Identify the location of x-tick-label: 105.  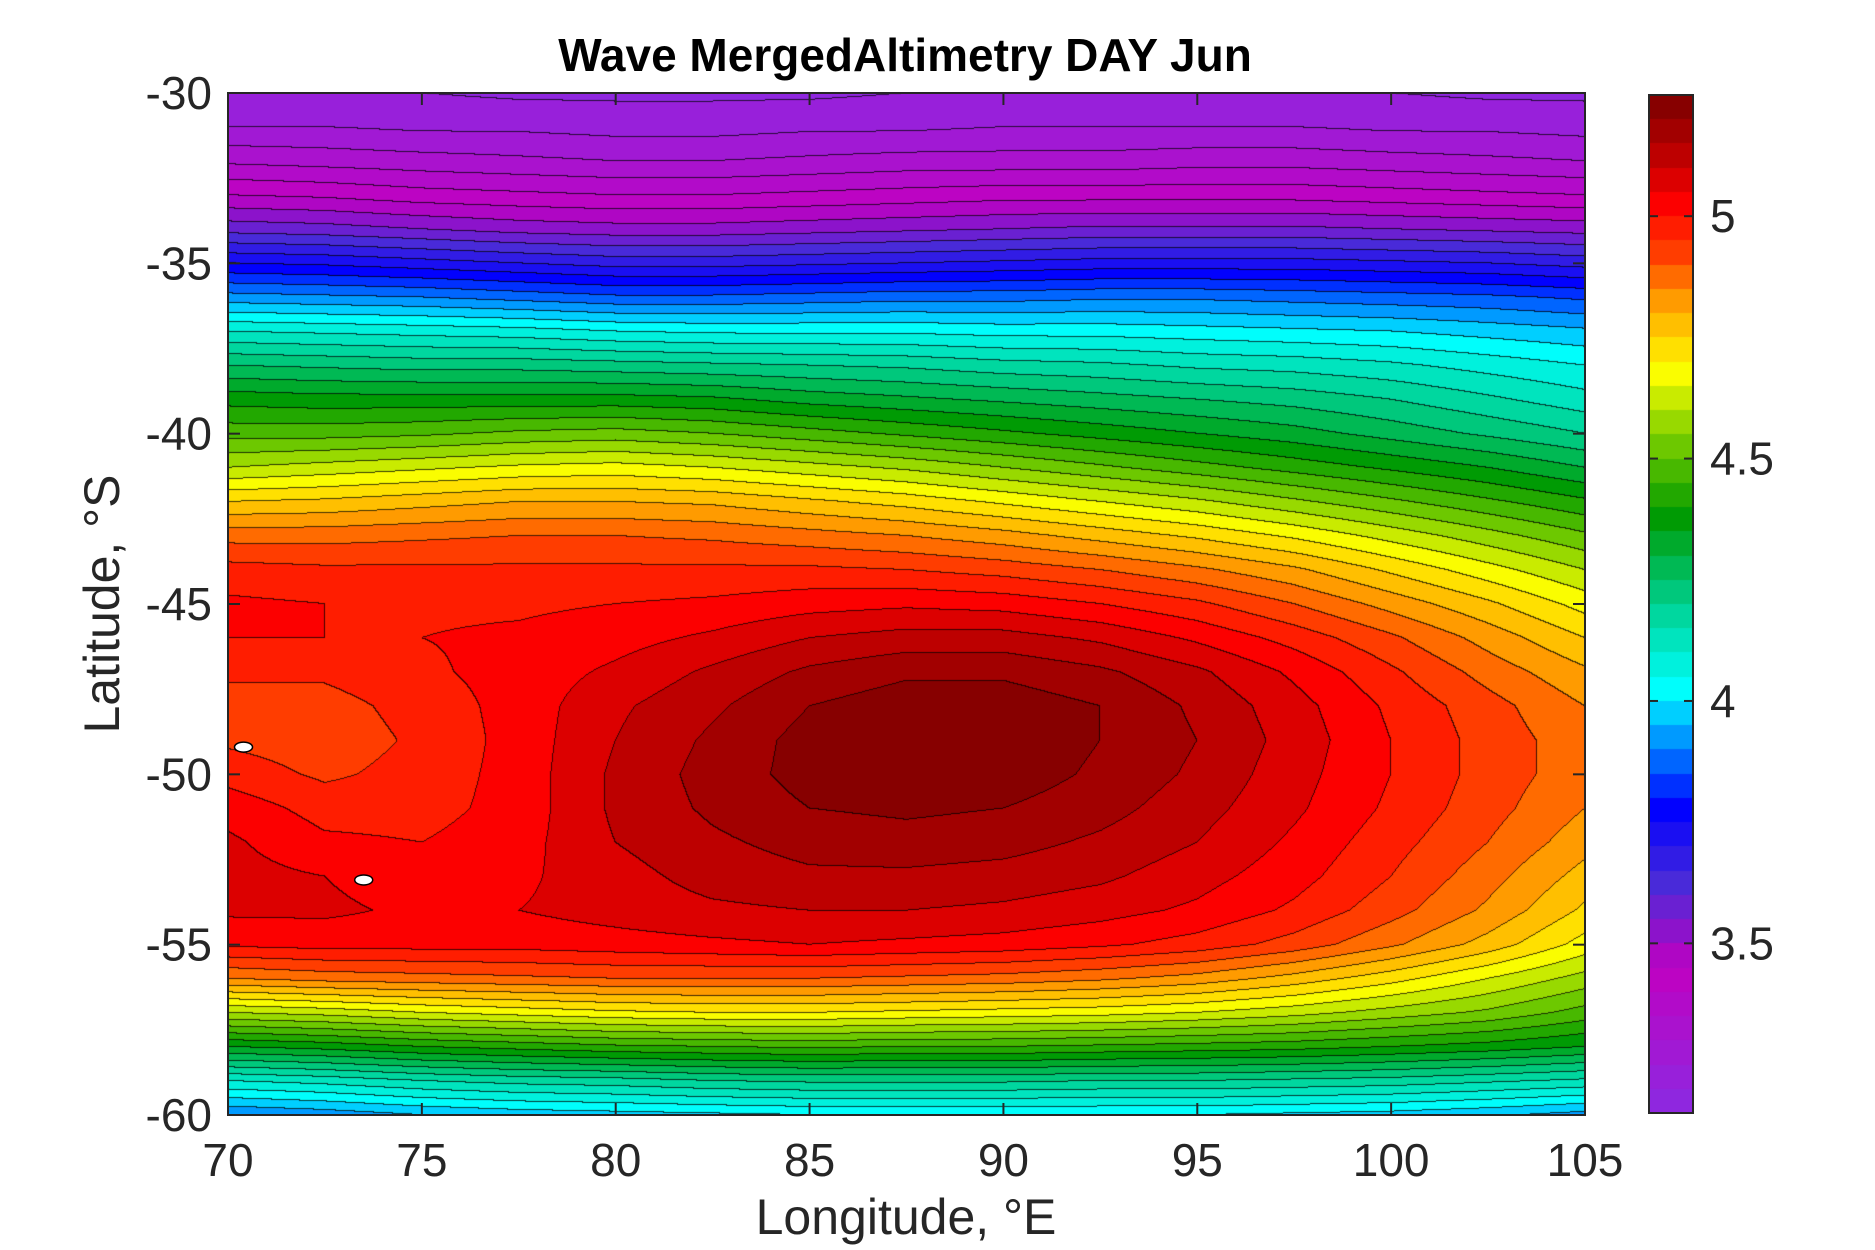
(1585, 1160).